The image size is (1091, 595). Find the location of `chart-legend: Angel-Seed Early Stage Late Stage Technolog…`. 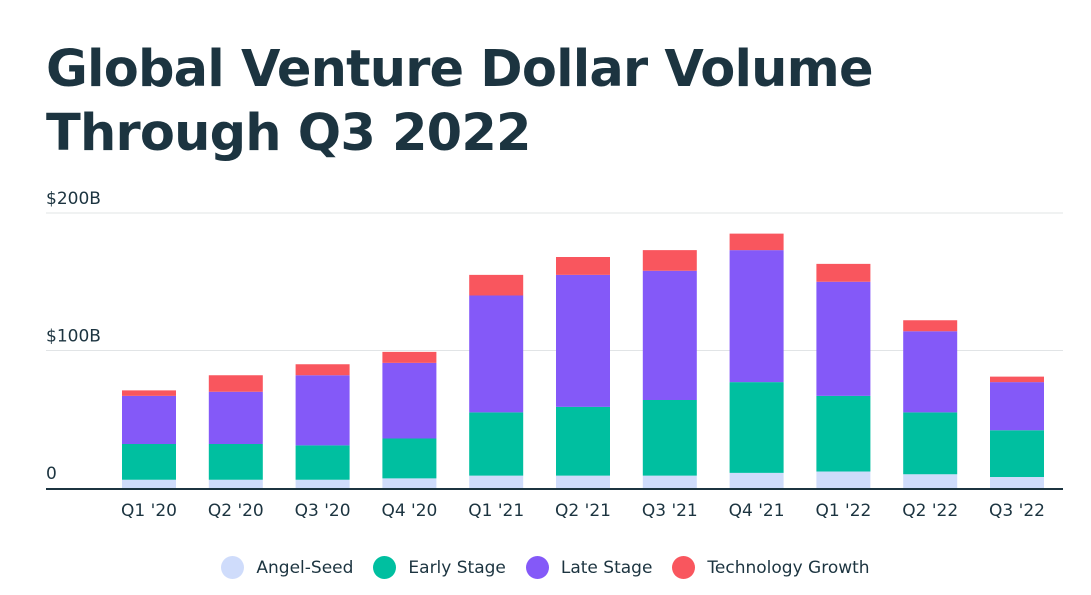

chart-legend: Angel-Seed Early Stage Late Stage Technolog… is located at coordinates (545, 567).